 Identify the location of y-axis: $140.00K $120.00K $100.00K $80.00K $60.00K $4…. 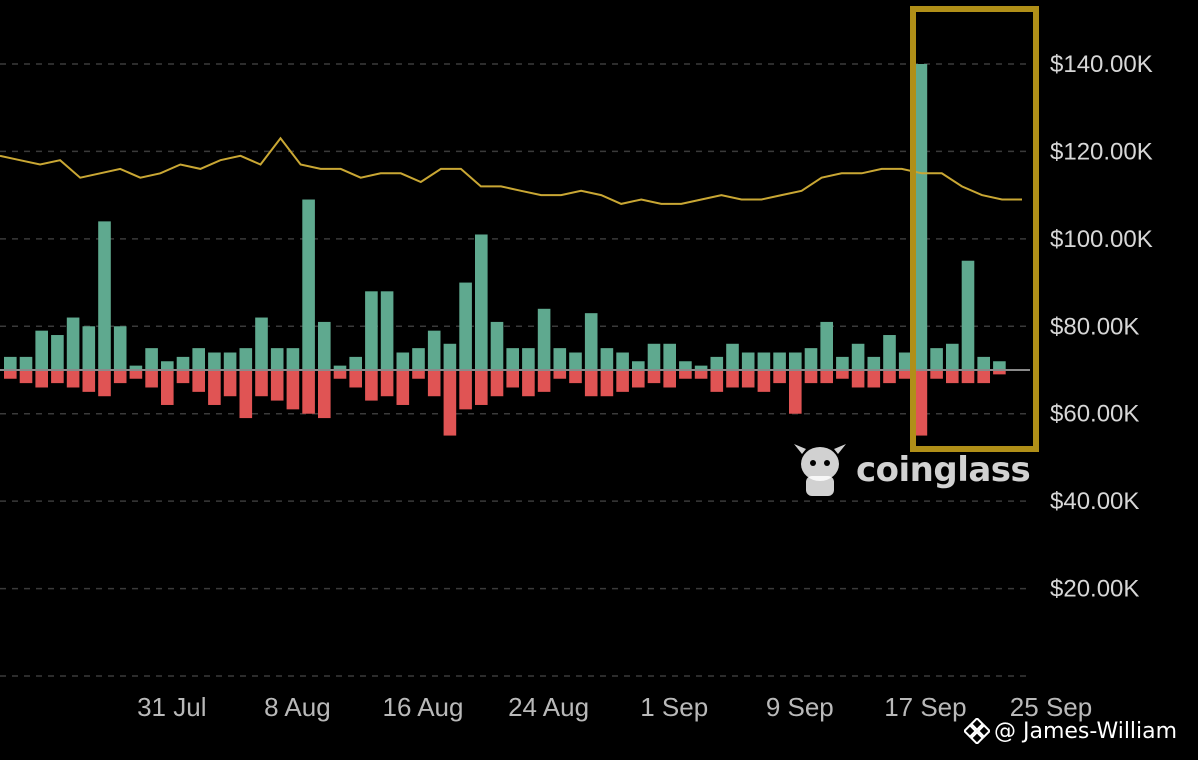
(1101, 327).